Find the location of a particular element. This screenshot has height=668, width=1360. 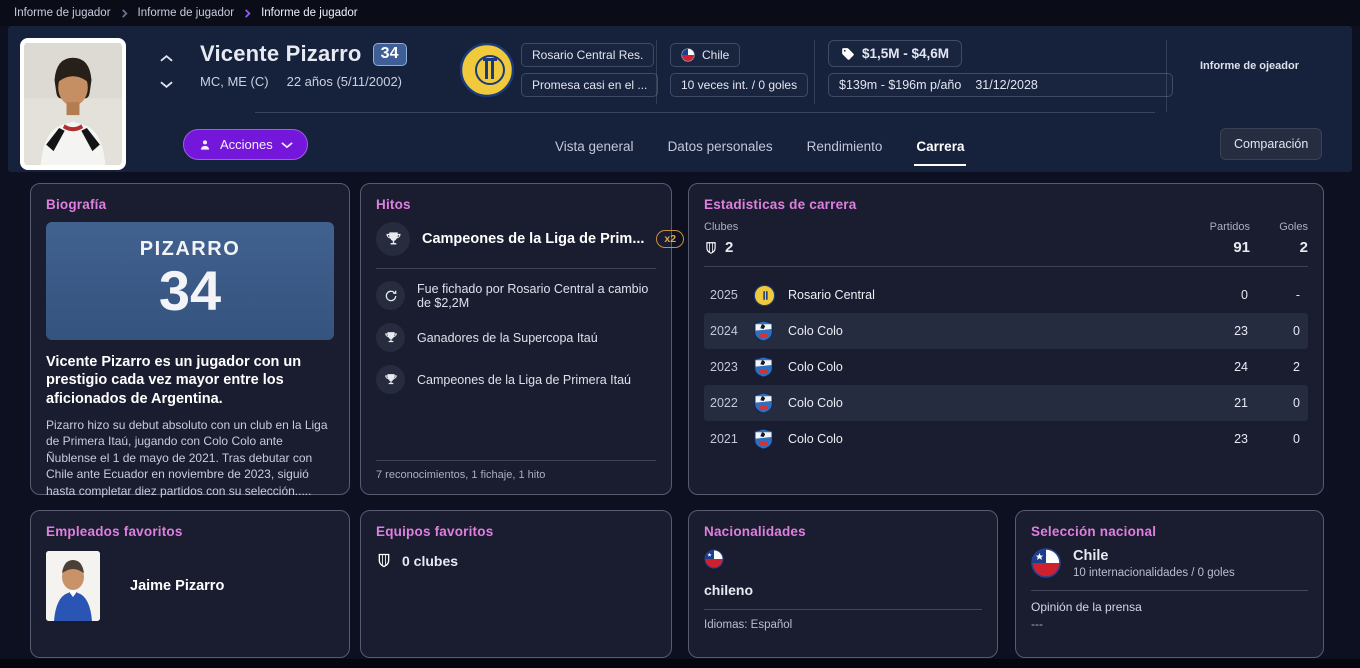

page-title: Vicente Pizarro is located at coordinates (281, 53).